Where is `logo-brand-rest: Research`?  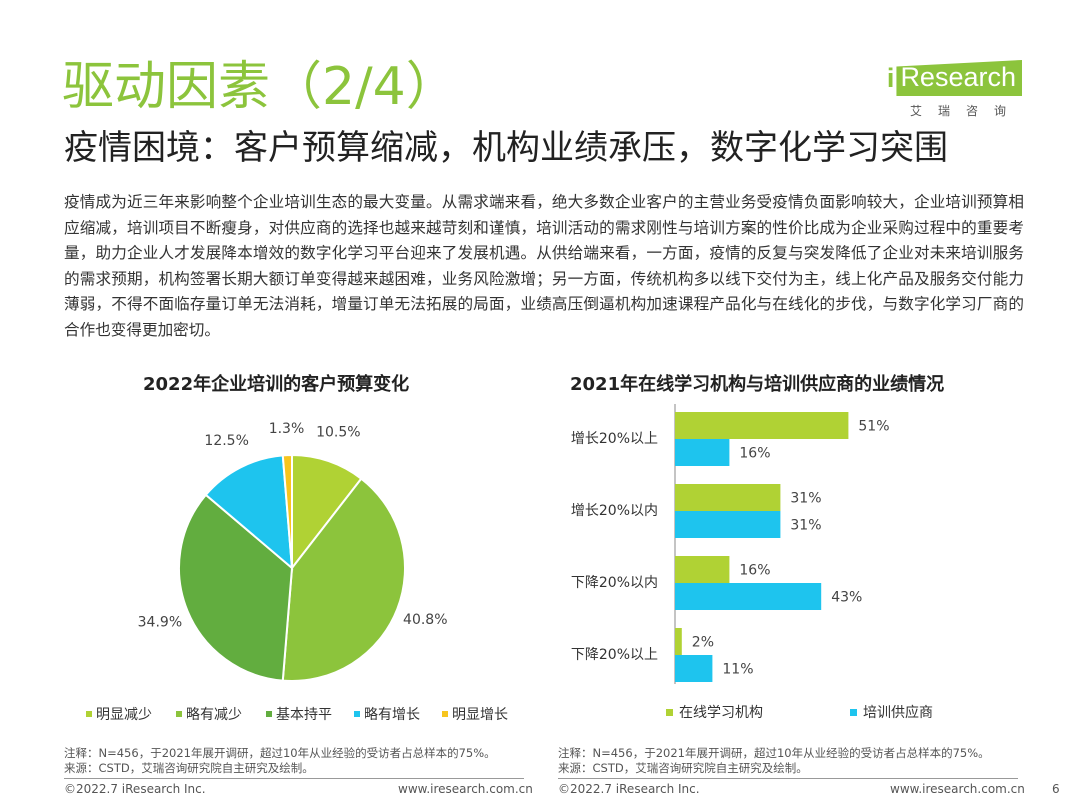
logo-brand-rest: Research is located at coordinates (959, 78).